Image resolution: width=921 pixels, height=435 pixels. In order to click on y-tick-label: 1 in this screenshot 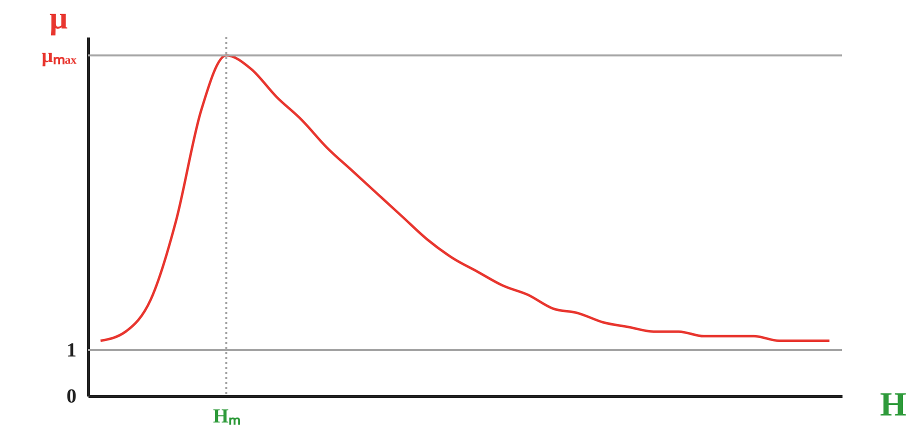, I will do `click(71, 350)`.